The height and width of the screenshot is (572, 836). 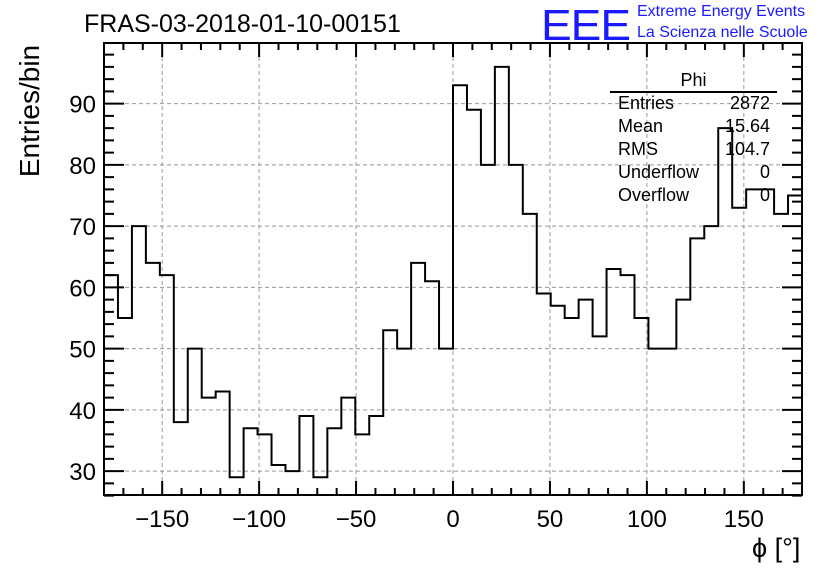 I want to click on stats-value: 15.64, so click(x=747, y=126).